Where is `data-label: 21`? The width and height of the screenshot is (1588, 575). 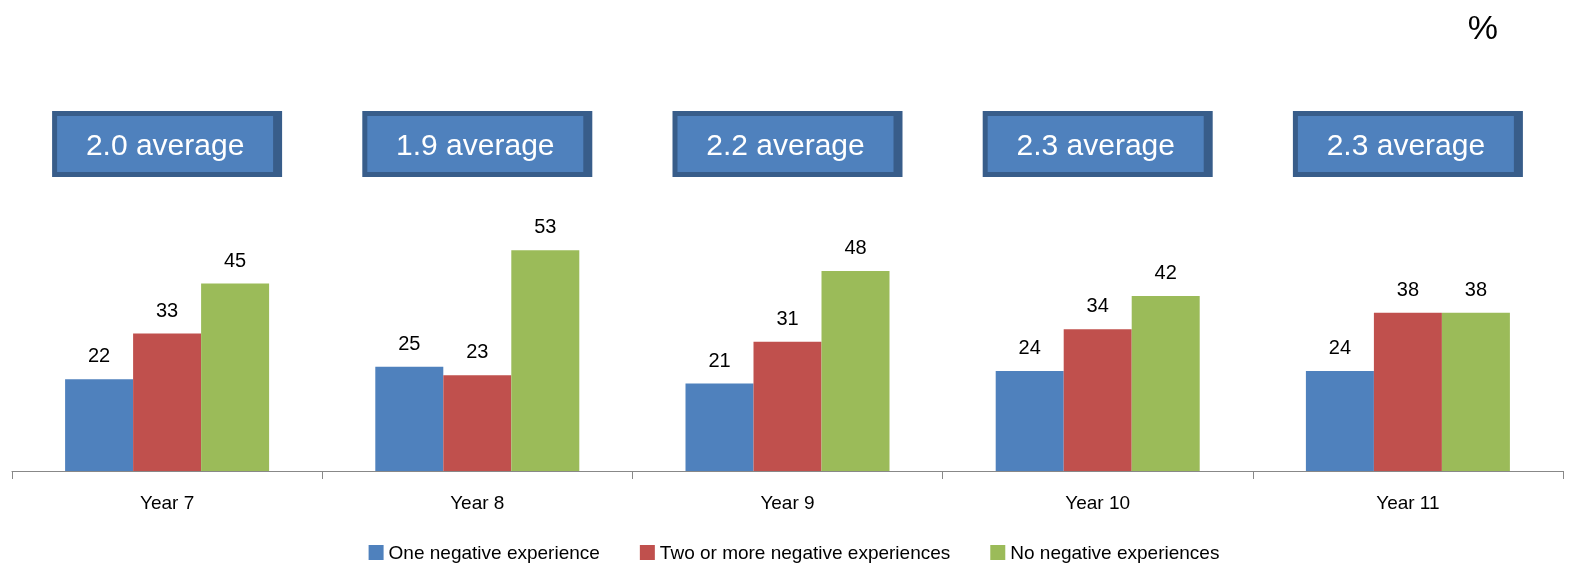
data-label: 21 is located at coordinates (719, 359).